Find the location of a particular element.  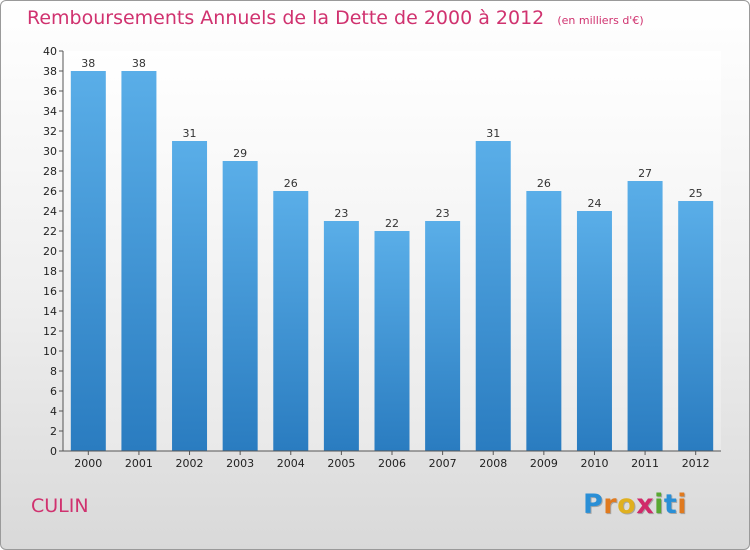

chart-unit-note: (en milliers d'€) is located at coordinates (600, 20).